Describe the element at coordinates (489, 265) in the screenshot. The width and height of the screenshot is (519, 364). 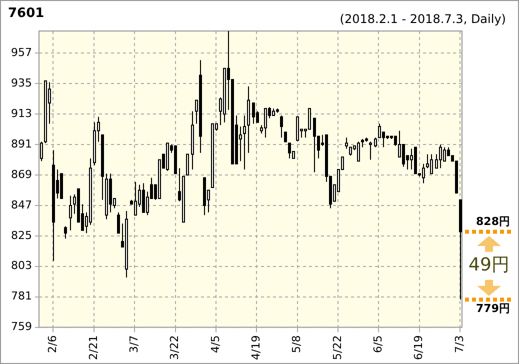
I see `text: 49円` at that location.